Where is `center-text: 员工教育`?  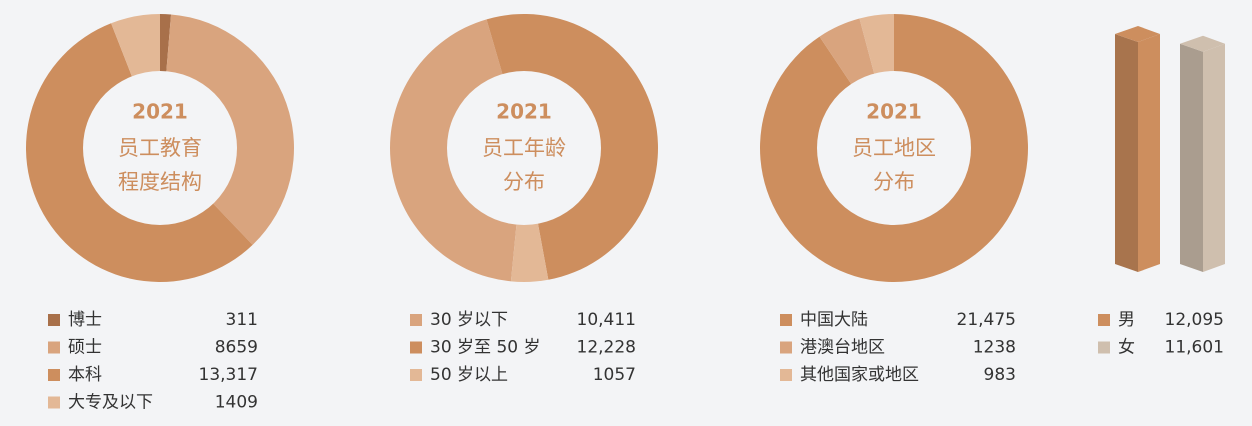
center-text: 员工教育 is located at coordinates (160, 148).